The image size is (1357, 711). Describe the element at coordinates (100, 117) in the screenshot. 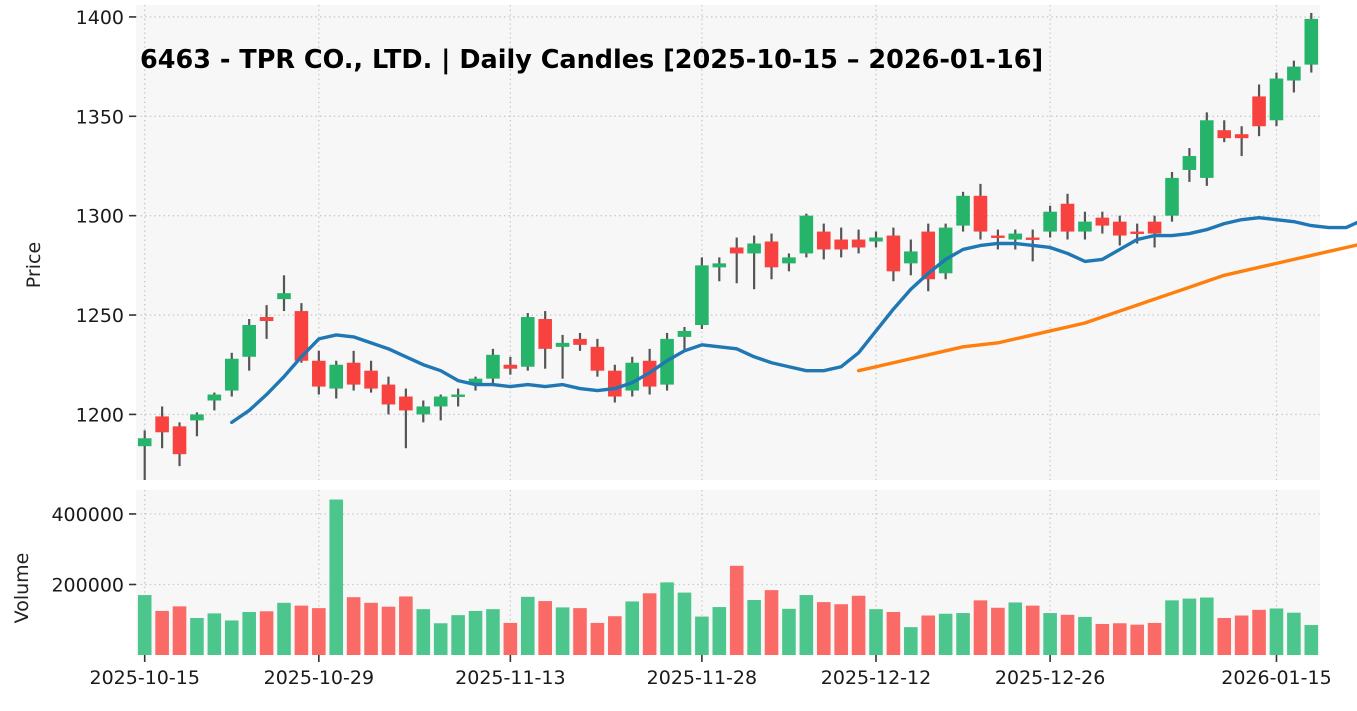

I see `price-tick-label: 1350` at that location.